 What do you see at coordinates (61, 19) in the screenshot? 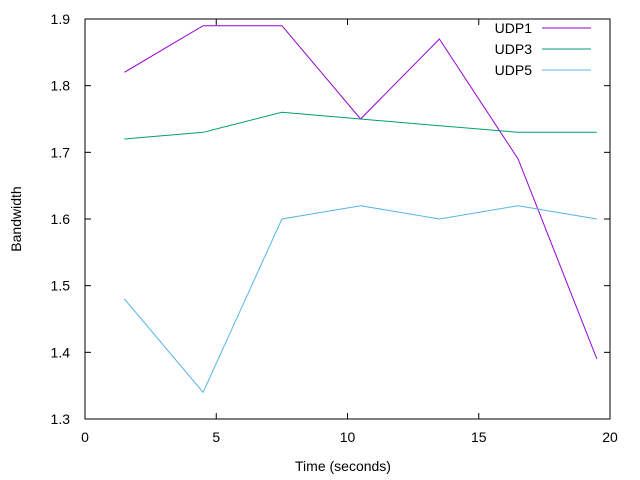
I see `y-tick-label: 1.9` at bounding box center [61, 19].